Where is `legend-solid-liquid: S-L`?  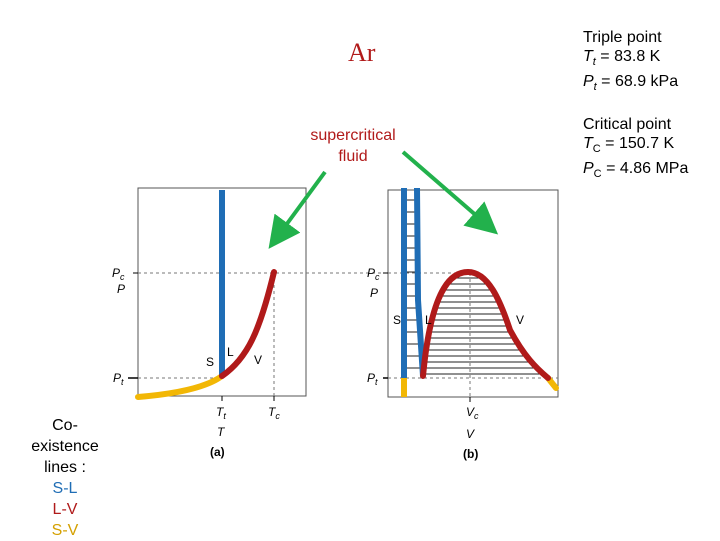
legend-solid-liquid: S-L is located at coordinates (65, 488).